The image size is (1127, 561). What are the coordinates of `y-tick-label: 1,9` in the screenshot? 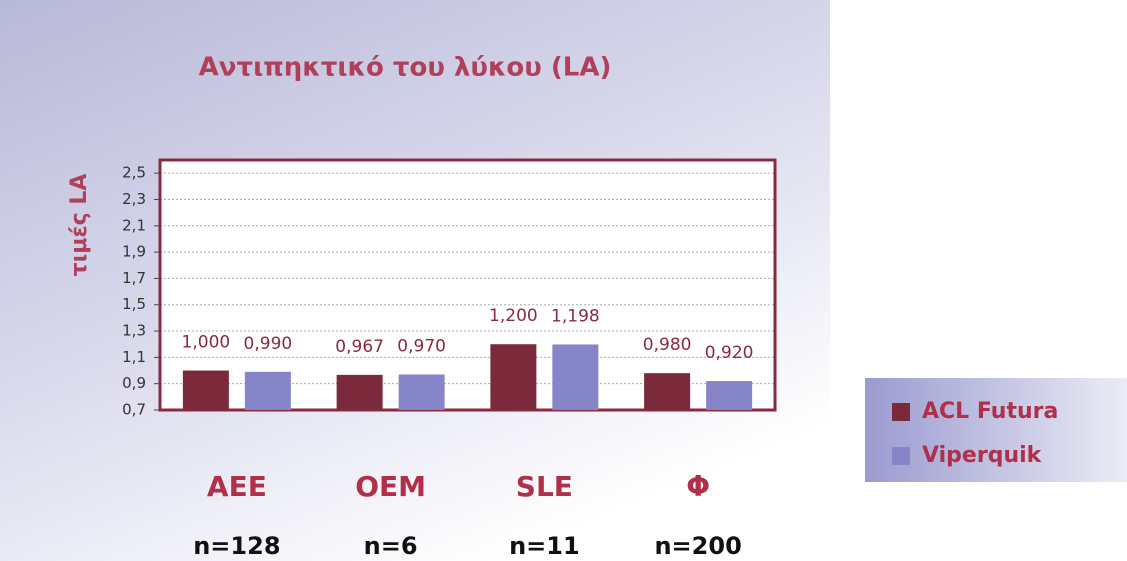 It's located at (134, 252).